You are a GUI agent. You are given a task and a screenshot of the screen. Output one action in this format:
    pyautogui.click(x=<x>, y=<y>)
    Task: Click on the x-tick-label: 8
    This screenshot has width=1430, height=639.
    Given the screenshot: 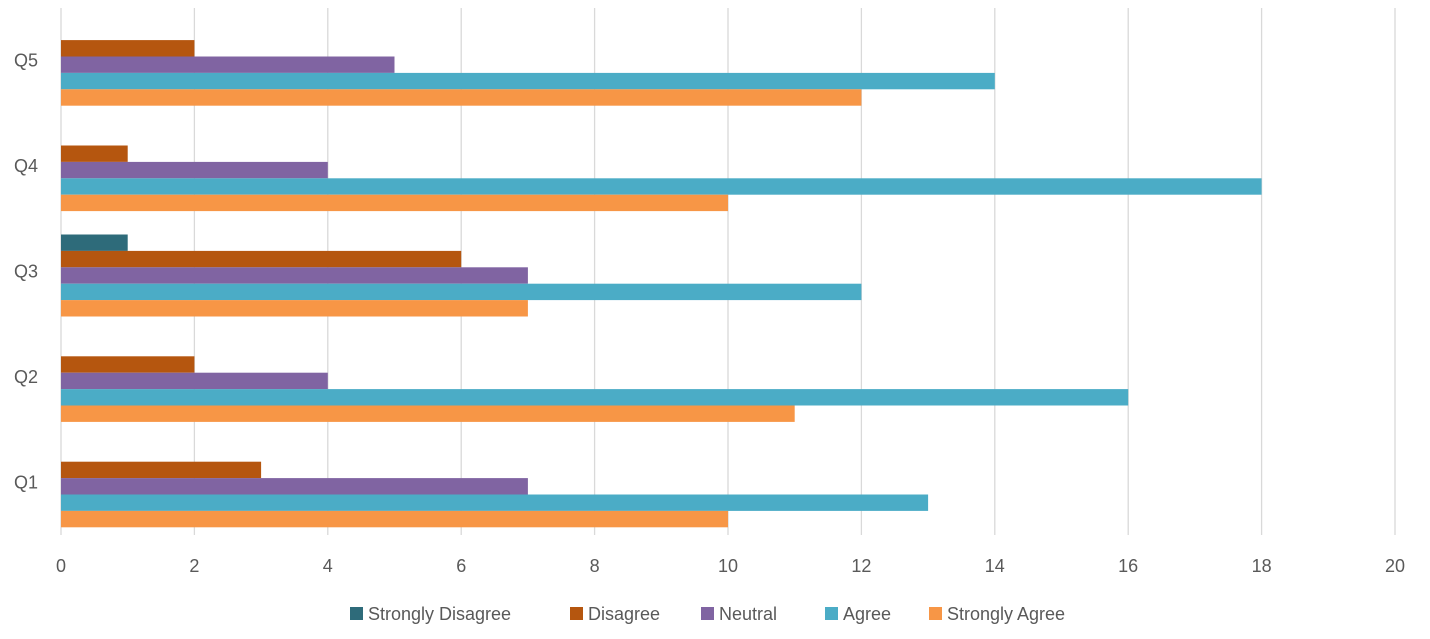 What is the action you would take?
    pyautogui.click(x=595, y=566)
    